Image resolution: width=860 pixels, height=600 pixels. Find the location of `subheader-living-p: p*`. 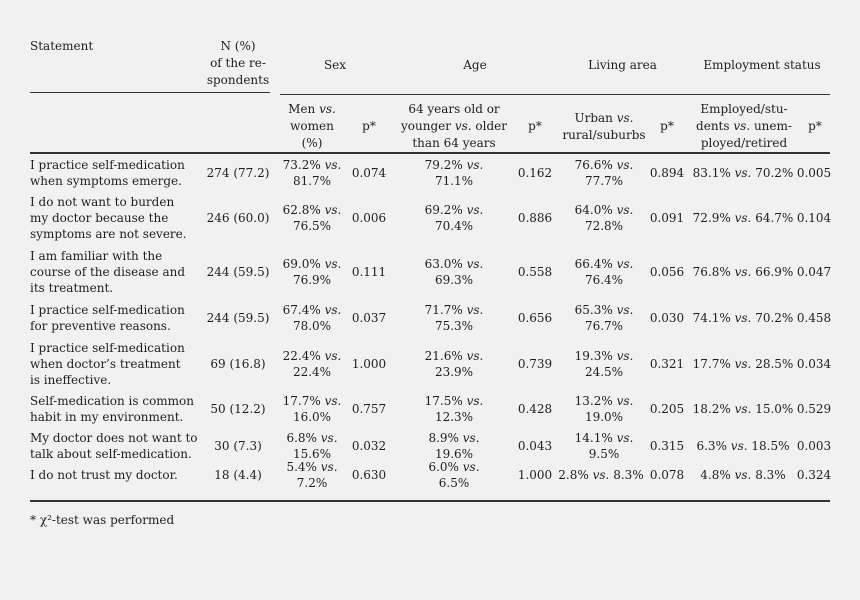

subheader-living-p: p* is located at coordinates (667, 126).